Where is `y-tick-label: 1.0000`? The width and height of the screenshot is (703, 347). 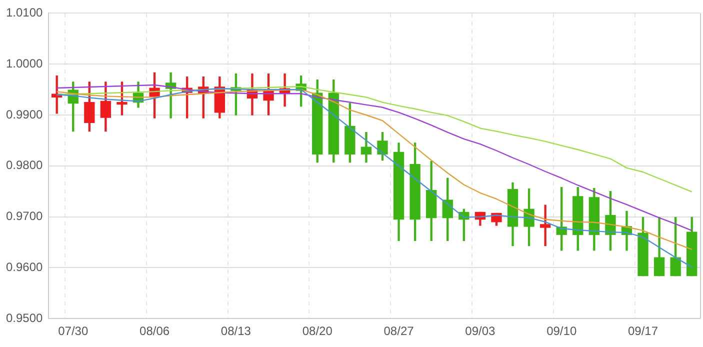 y-tick-label: 1.0000 is located at coordinates (25, 63).